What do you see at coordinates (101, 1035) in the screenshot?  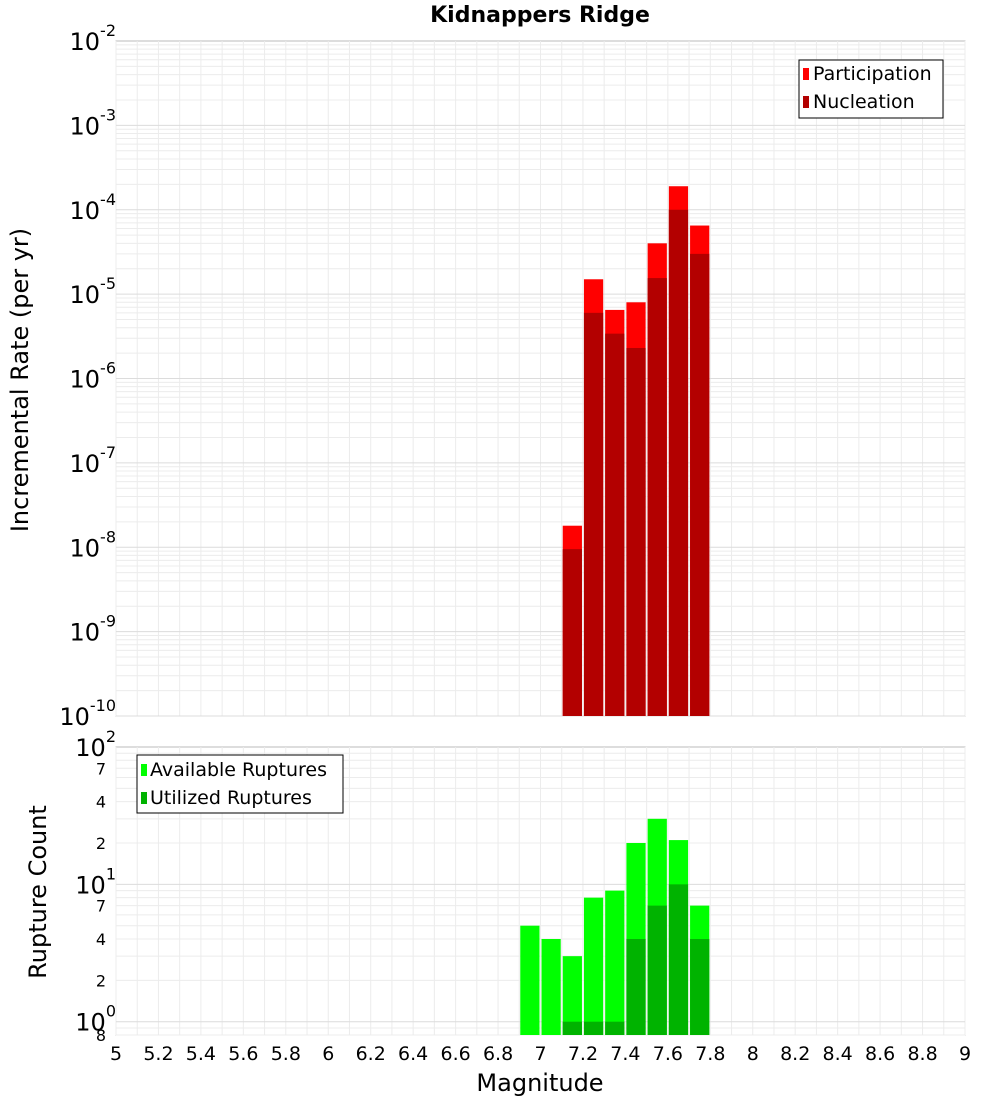 I see `count-y-tick-label: 8` at bounding box center [101, 1035].